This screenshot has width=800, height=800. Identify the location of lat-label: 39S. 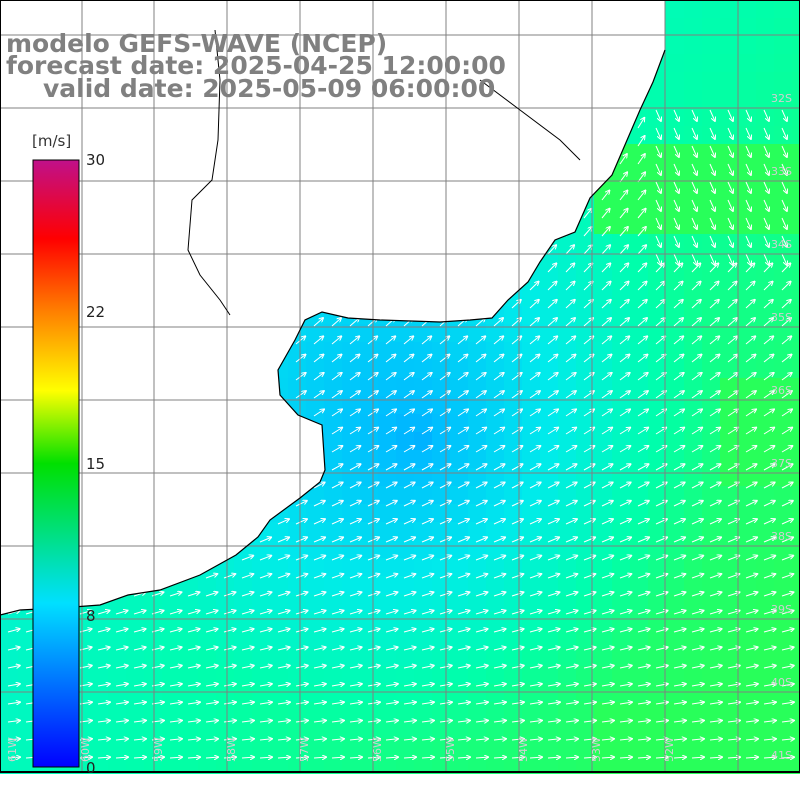
(781, 609).